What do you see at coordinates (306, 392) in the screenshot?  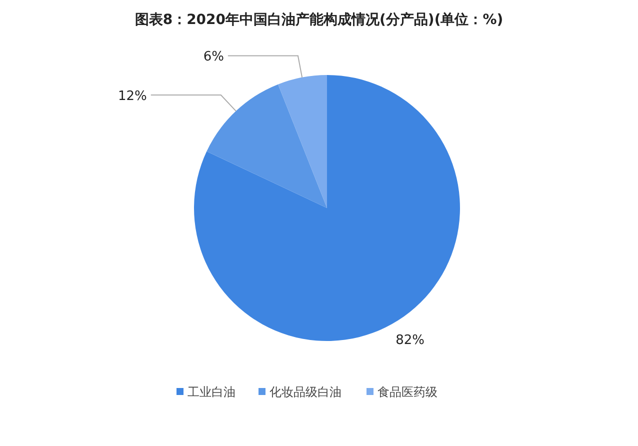 I see `legend-label: 化妆品级白油` at bounding box center [306, 392].